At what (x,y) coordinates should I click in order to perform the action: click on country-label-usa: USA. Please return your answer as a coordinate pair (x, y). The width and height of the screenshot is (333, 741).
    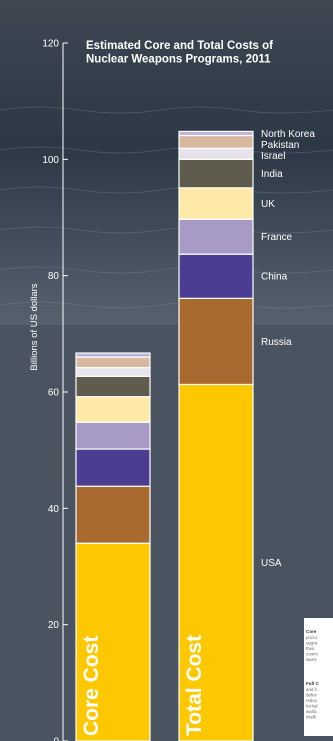
    Looking at the image, I should click on (271, 563).